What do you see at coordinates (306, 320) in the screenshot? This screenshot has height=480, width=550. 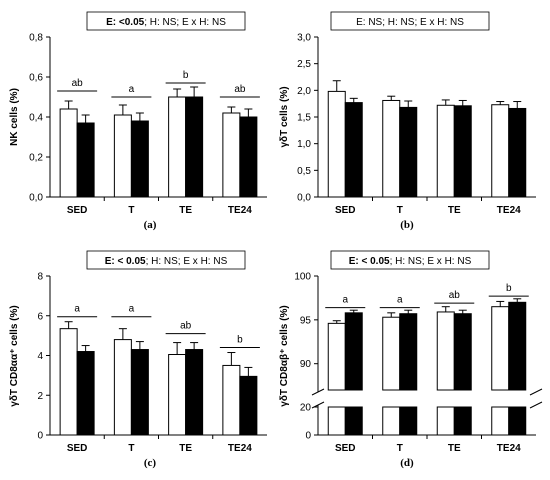 I see `y-tick-label: 95` at bounding box center [306, 320].